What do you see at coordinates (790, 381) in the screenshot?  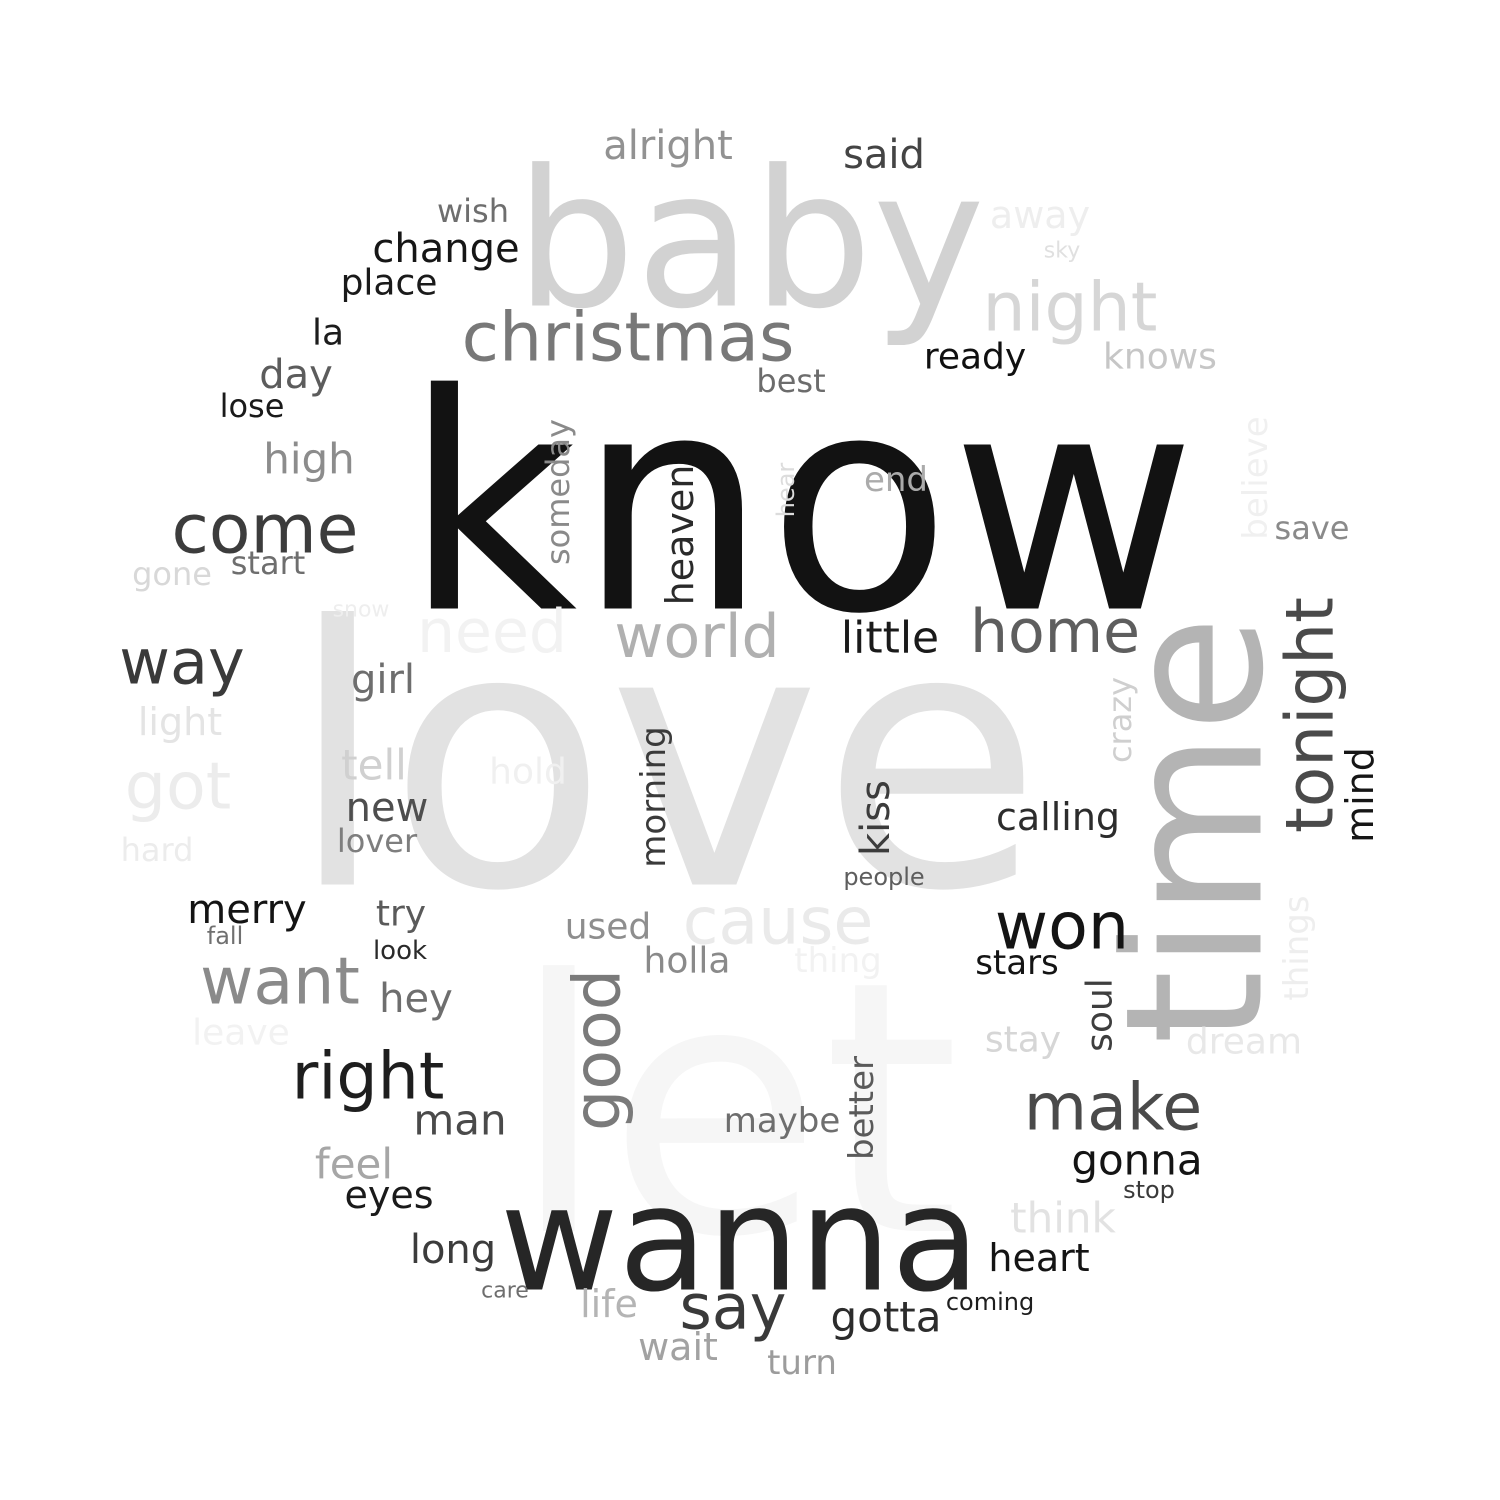 I see `word-best: best` at bounding box center [790, 381].